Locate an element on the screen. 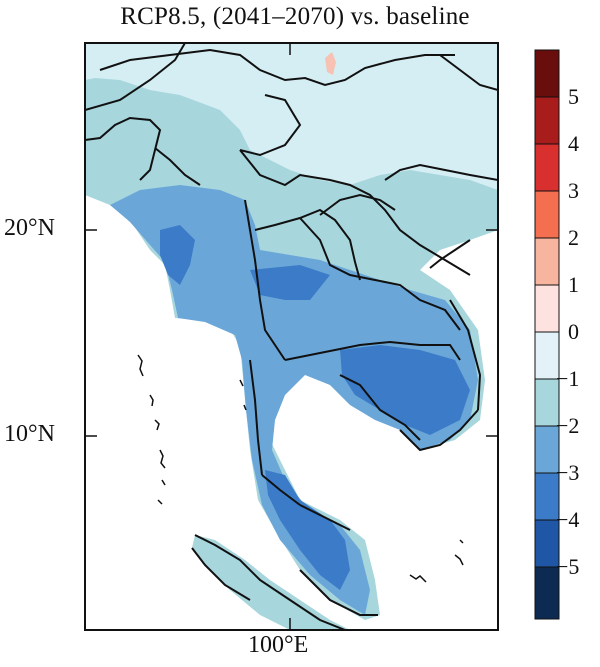 Image resolution: width=600 pixels, height=667 pixels. colorbar-label: −5 is located at coordinates (568, 566).